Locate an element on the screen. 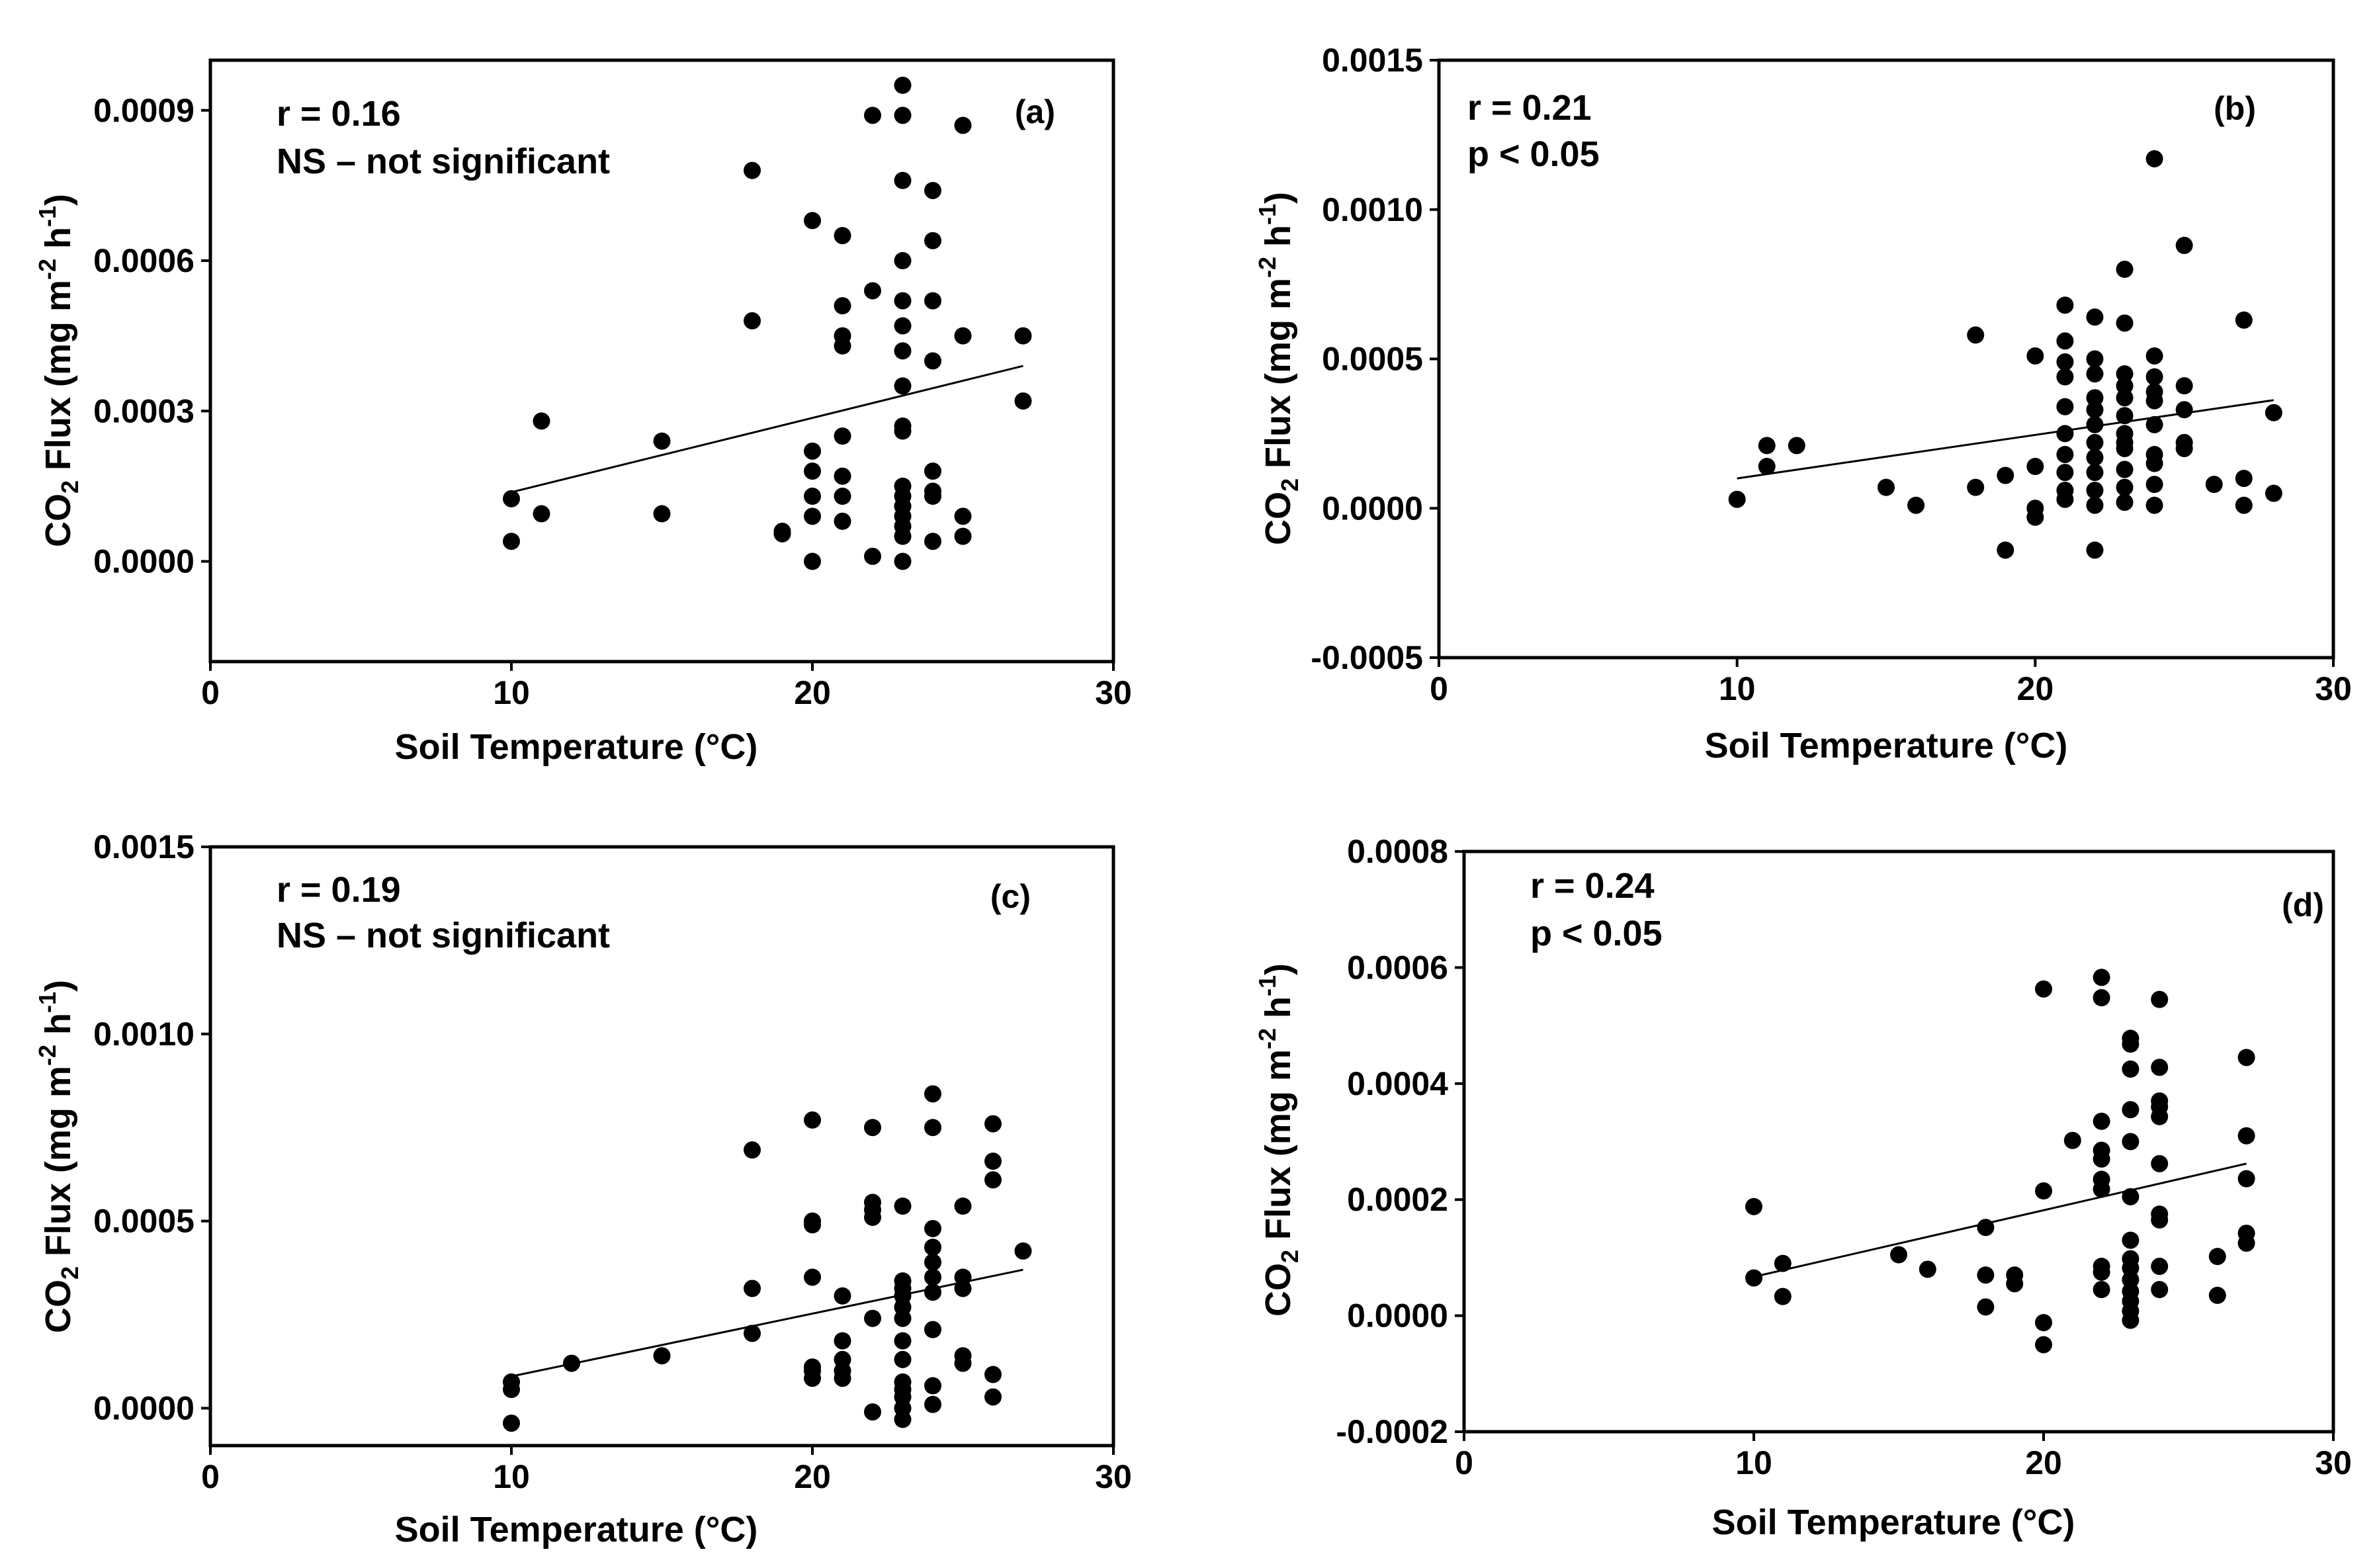  correlation-label-b: r = 0.21 is located at coordinates (1529, 108).